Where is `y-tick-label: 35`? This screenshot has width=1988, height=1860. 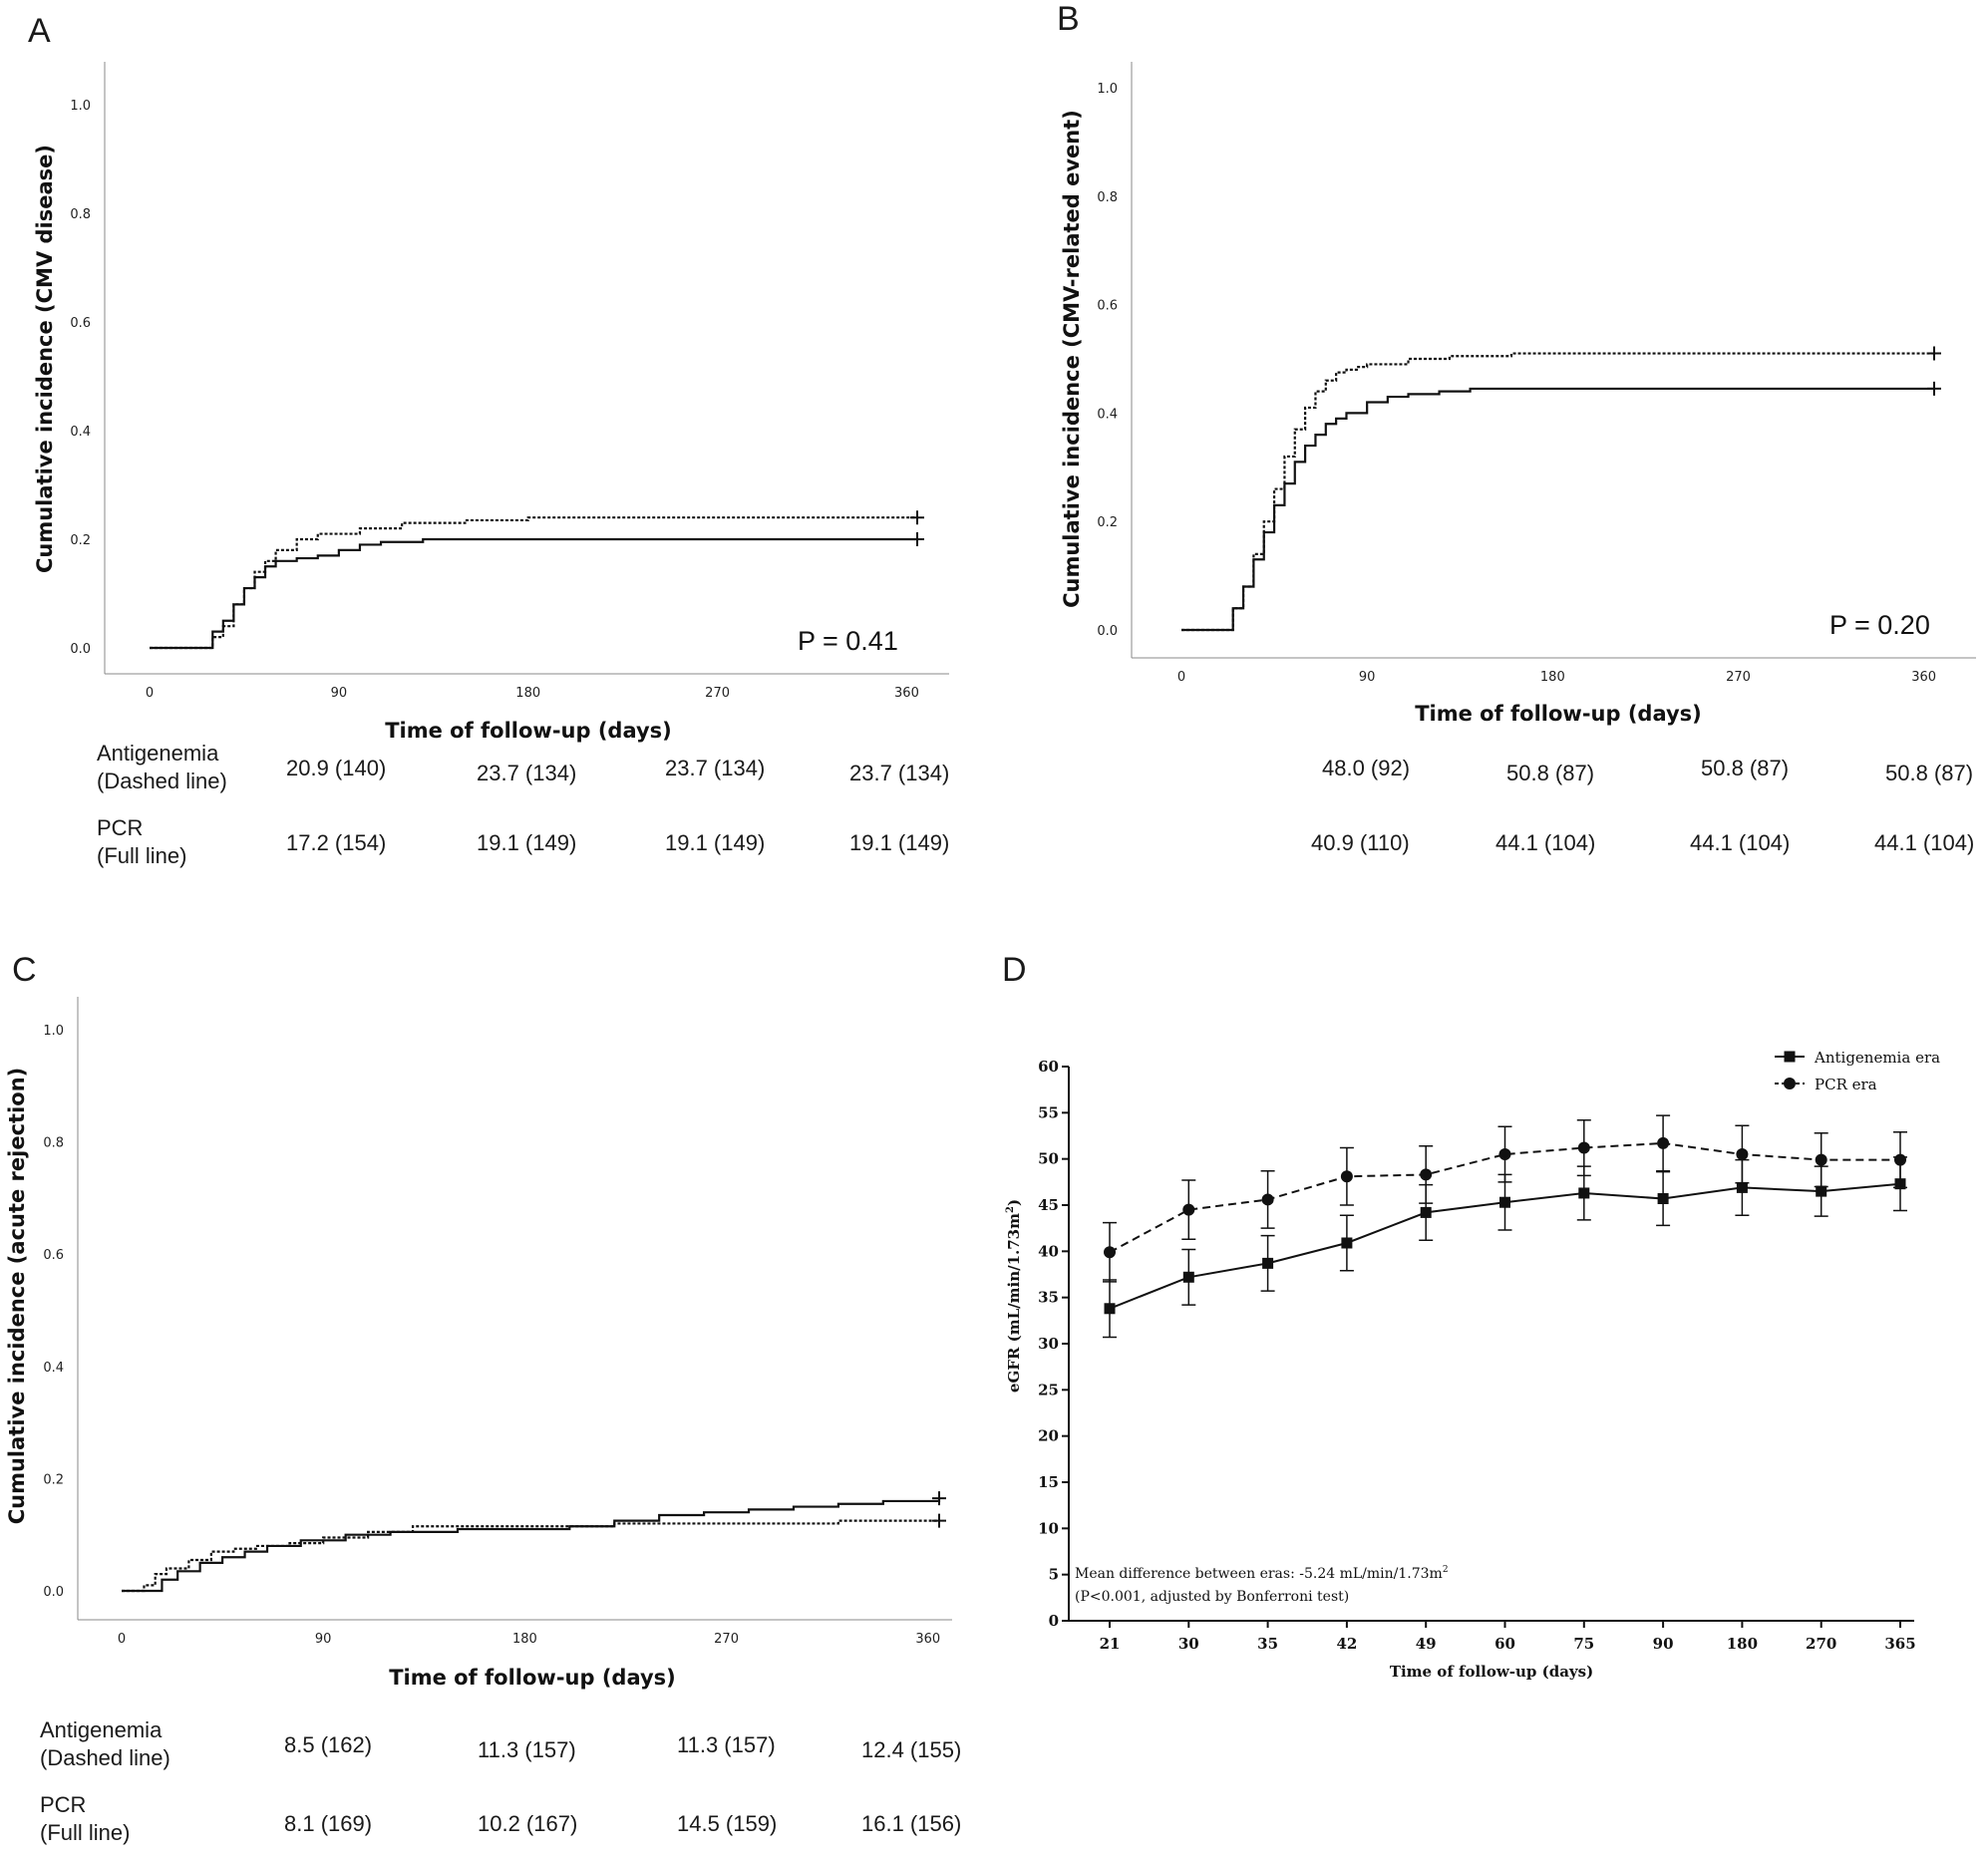
y-tick-label: 35 is located at coordinates (1048, 1298).